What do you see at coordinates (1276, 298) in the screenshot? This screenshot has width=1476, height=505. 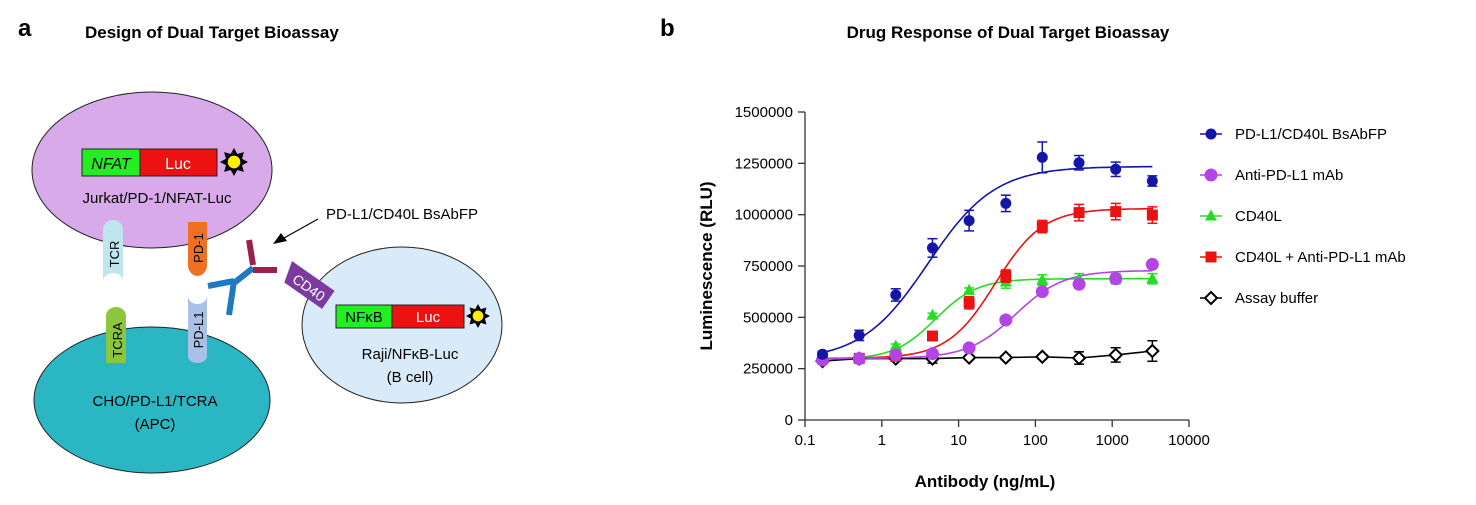 I see `legend-label: Assay buffer` at bounding box center [1276, 298].